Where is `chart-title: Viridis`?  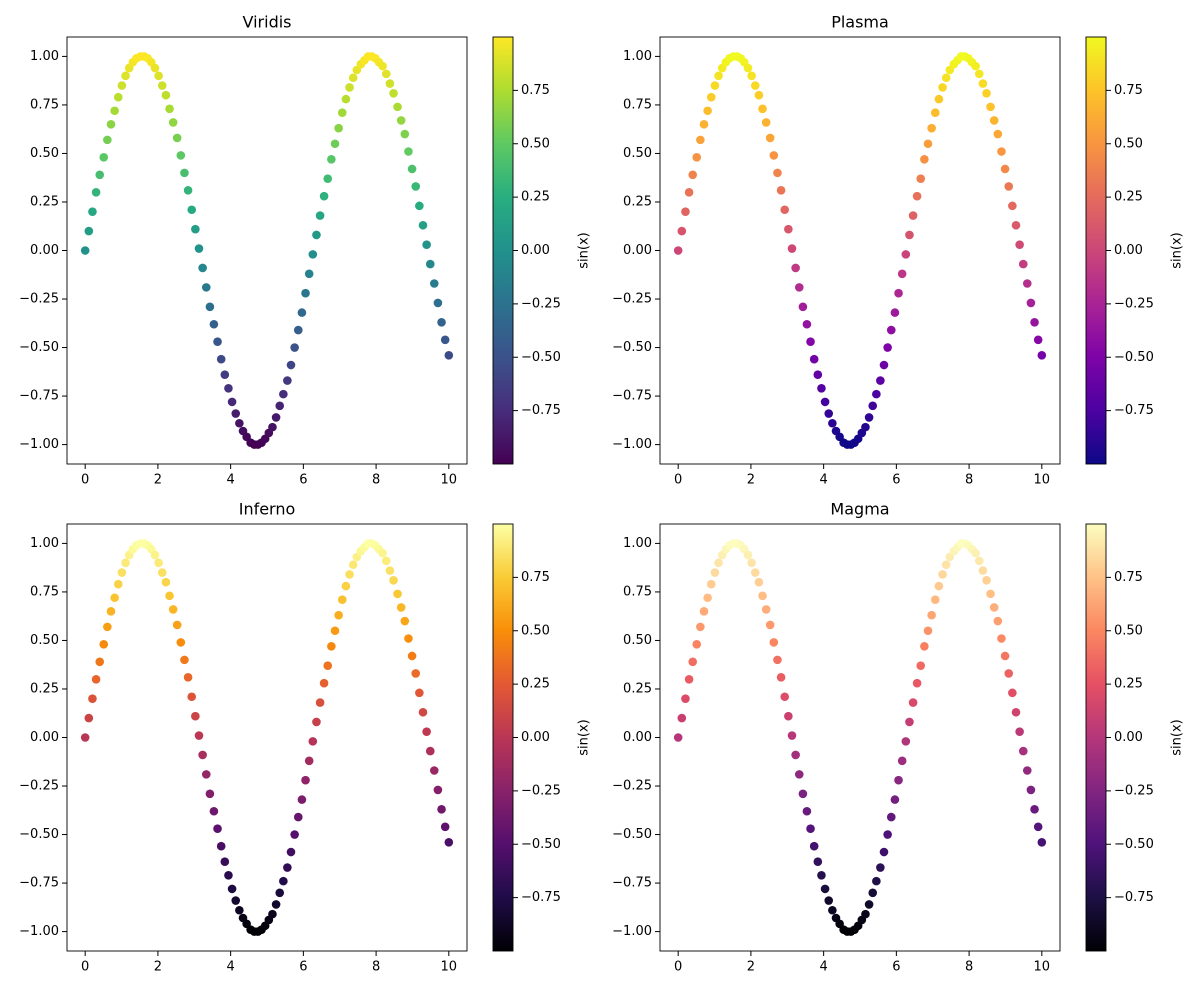
chart-title: Viridis is located at coordinates (267, 22).